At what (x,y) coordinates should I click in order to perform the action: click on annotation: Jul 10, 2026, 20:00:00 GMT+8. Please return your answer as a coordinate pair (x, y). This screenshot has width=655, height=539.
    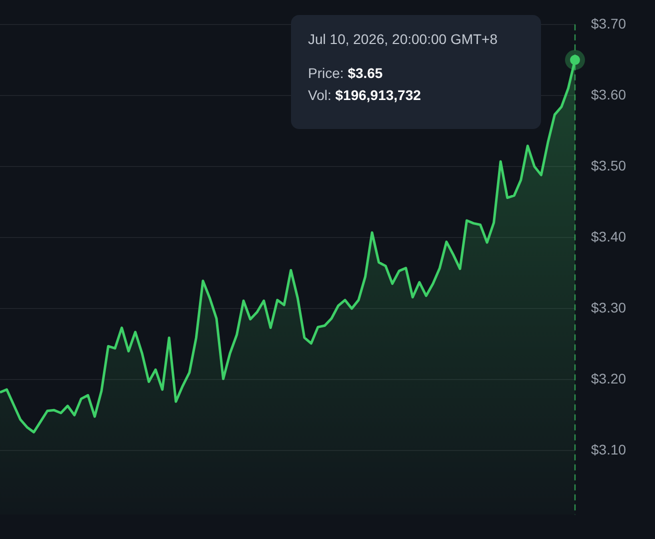
    Looking at the image, I should click on (403, 39).